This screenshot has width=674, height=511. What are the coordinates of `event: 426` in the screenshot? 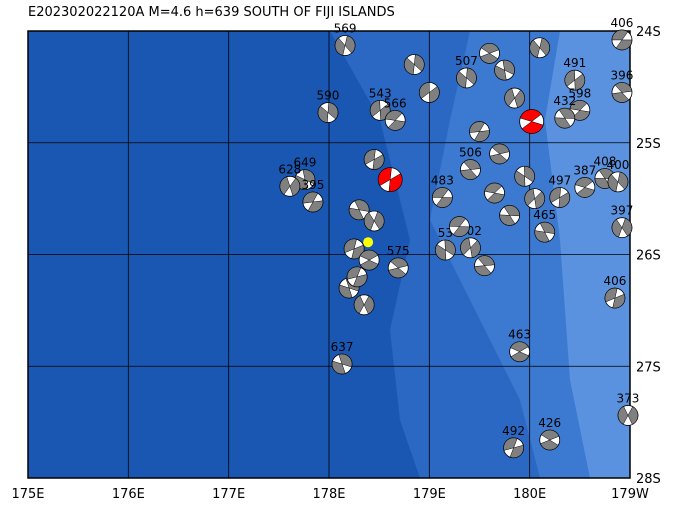 It's located at (549, 433).